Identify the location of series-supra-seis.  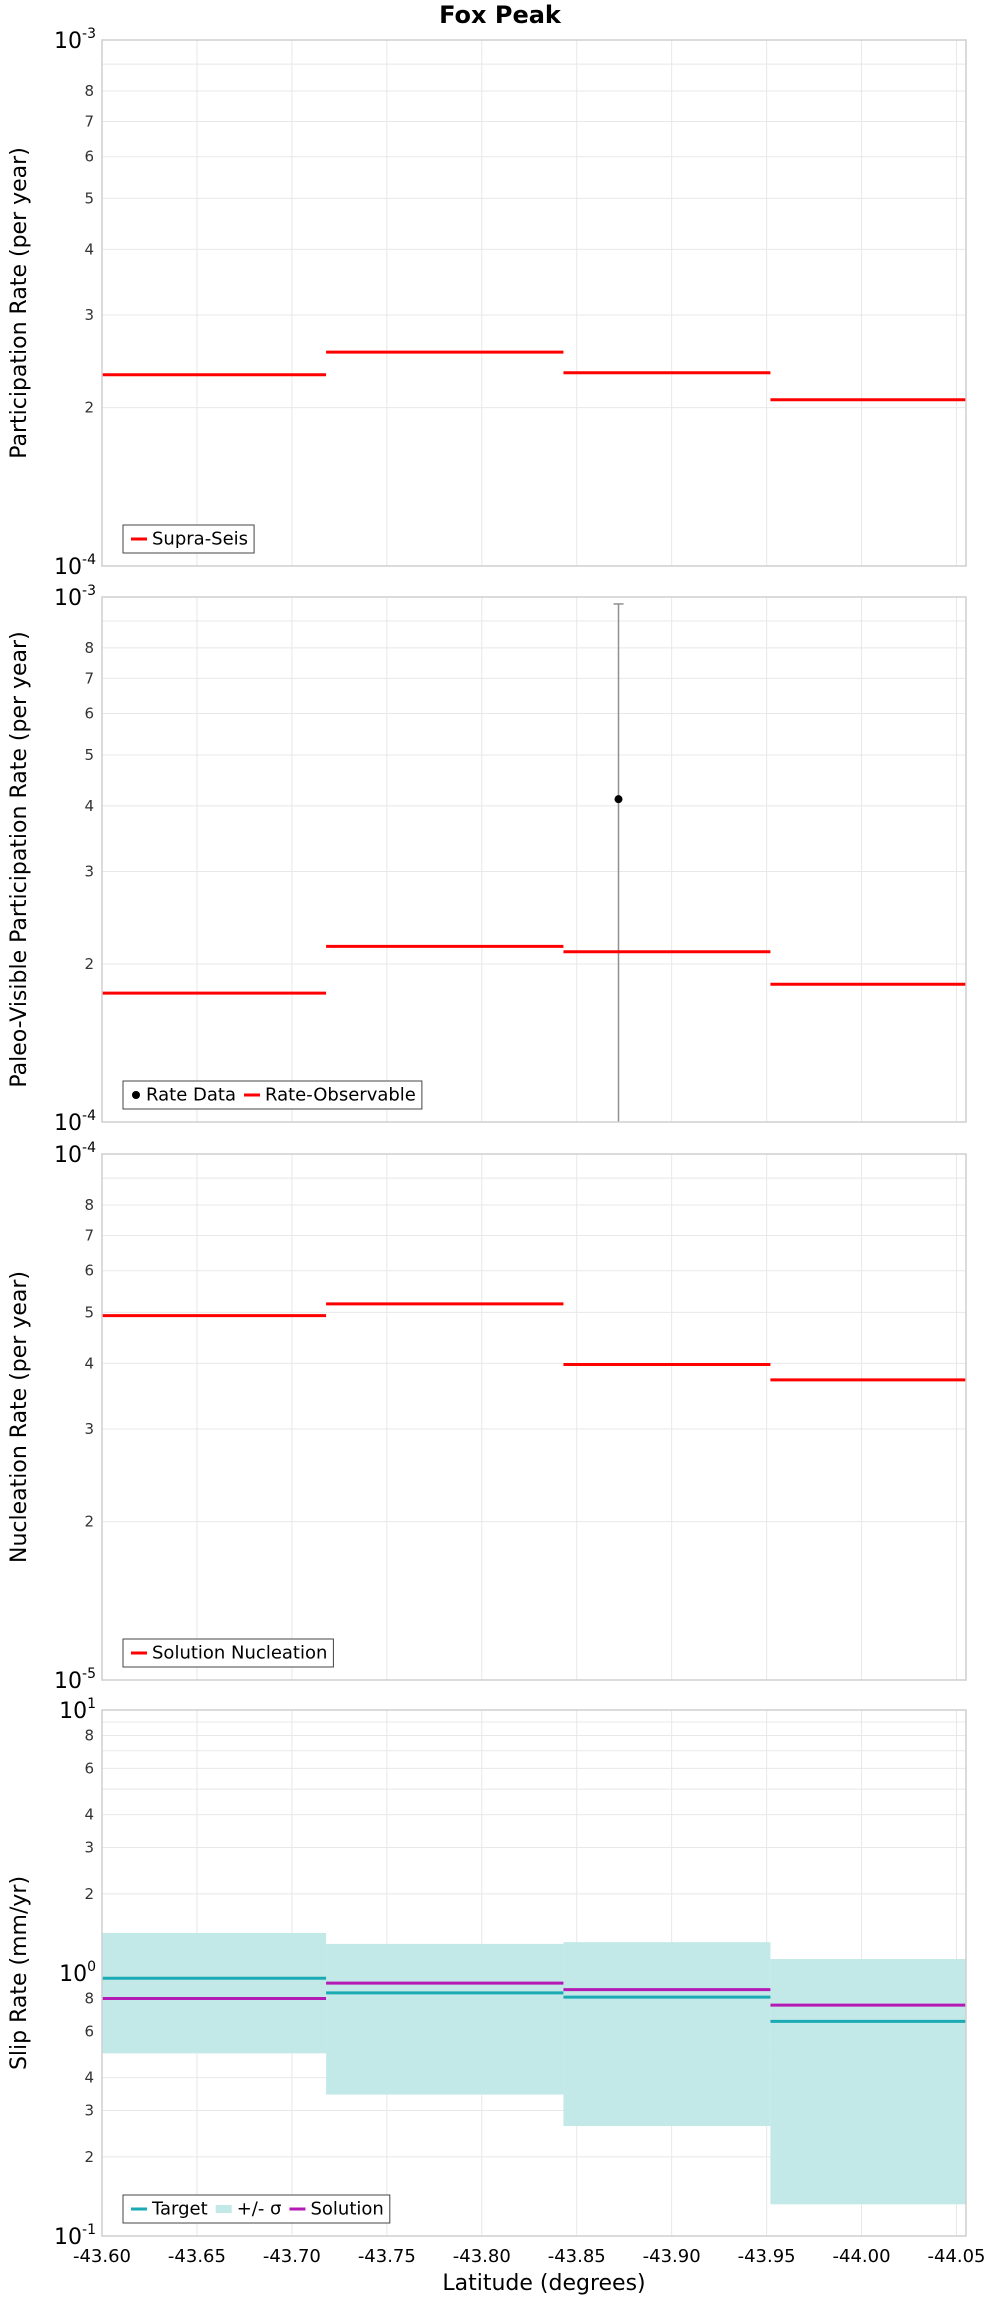
(534, 376).